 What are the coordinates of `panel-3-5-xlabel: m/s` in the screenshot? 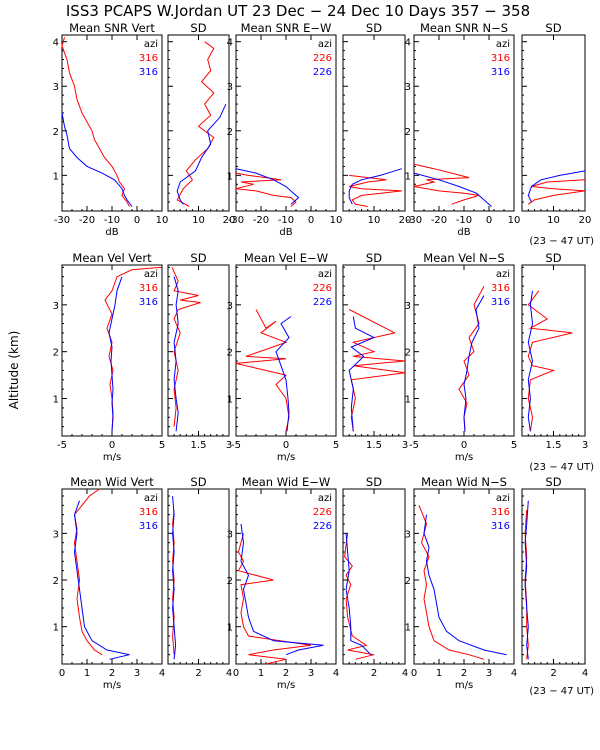 It's located at (464, 685).